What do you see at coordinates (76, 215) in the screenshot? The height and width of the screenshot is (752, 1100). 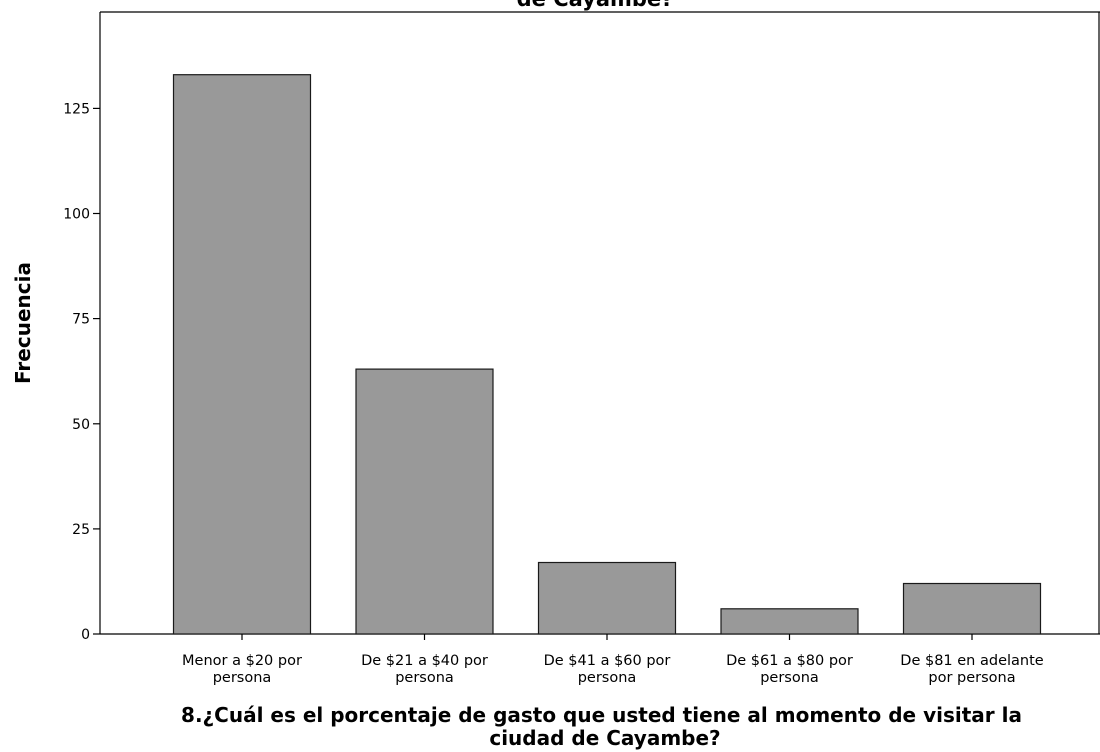 I see `y-tick-label-100: 100` at bounding box center [76, 215].